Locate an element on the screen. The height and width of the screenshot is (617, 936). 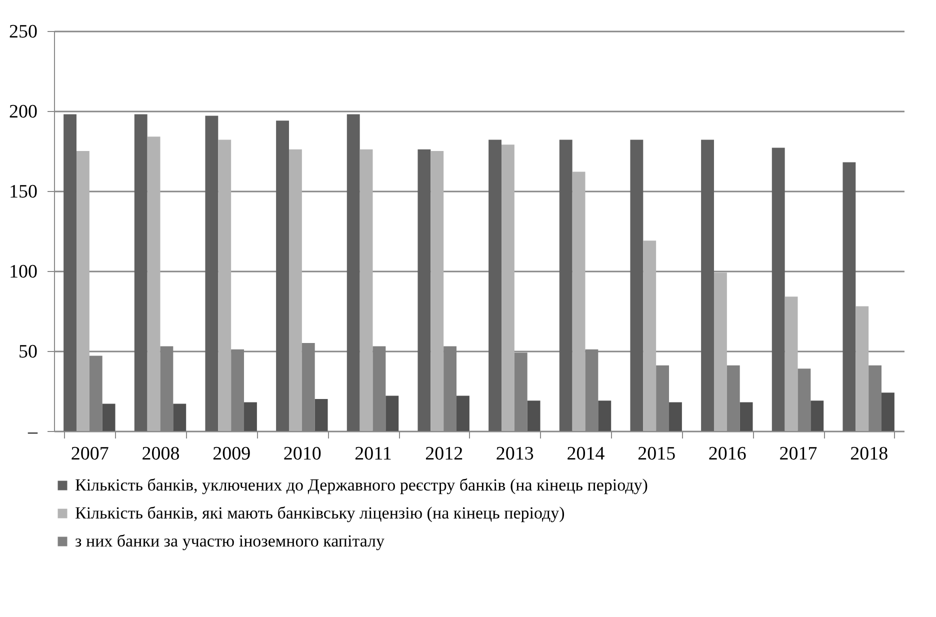
y-tick-label: 250 is located at coordinates (23, 32).